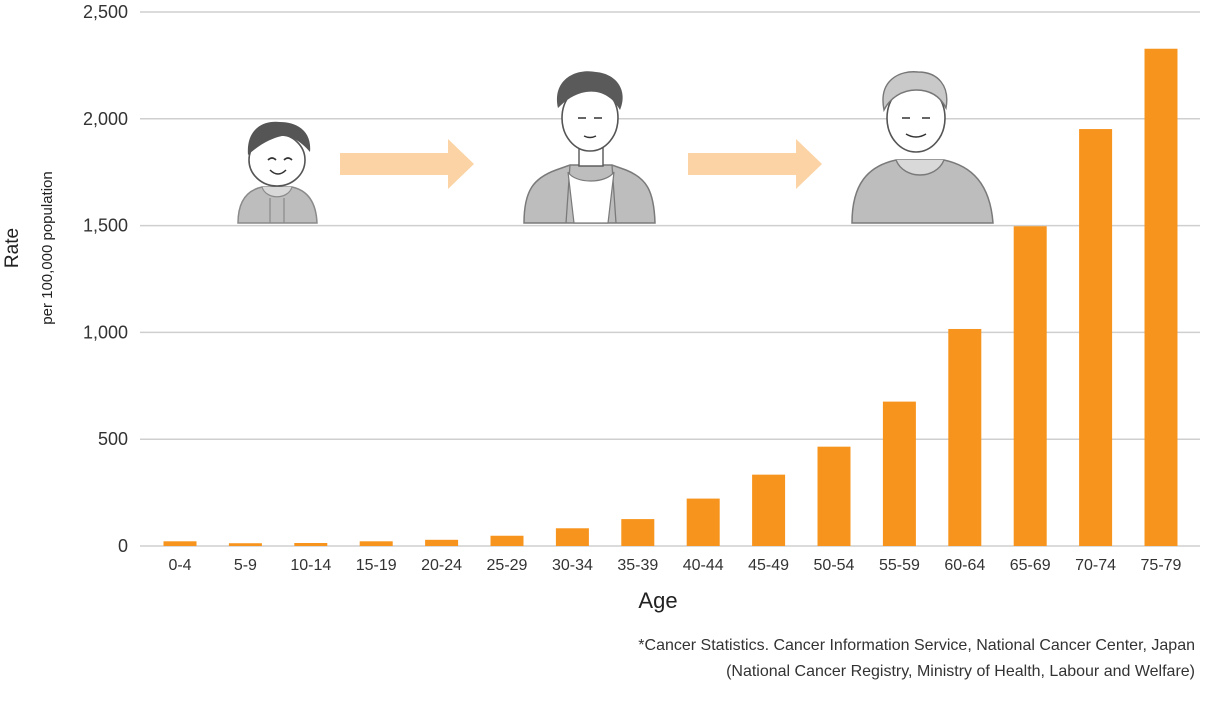  I want to click on x-tick-label: 40-44, so click(703, 565).